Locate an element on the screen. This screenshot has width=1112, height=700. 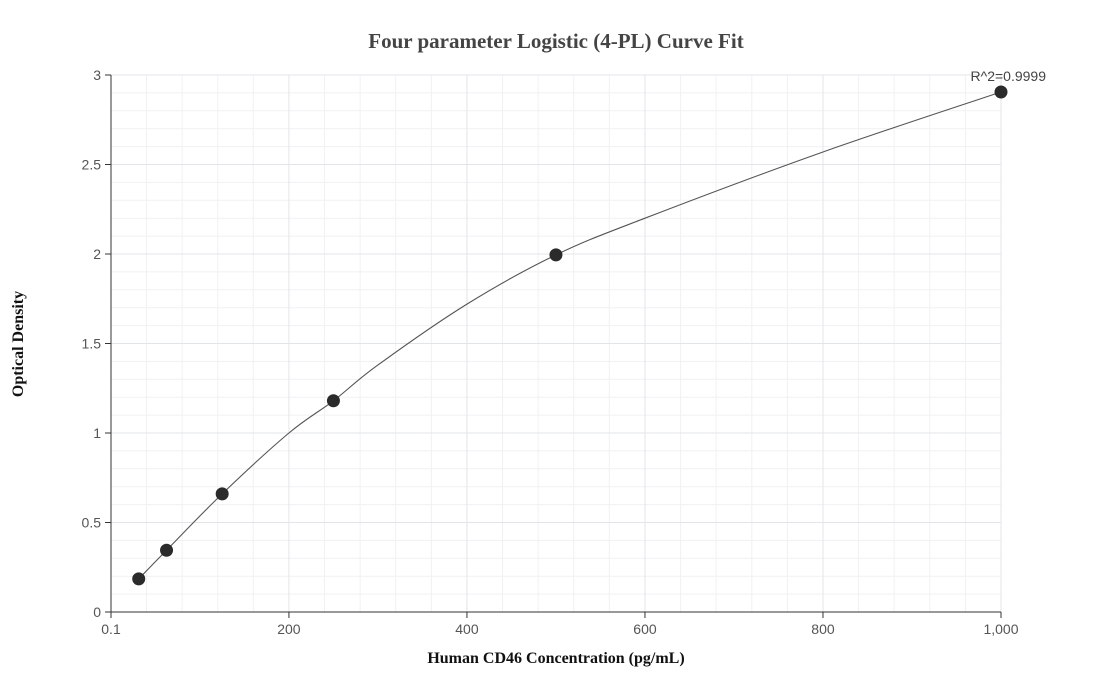
y-tick-label: 1.5 is located at coordinates (92, 344).